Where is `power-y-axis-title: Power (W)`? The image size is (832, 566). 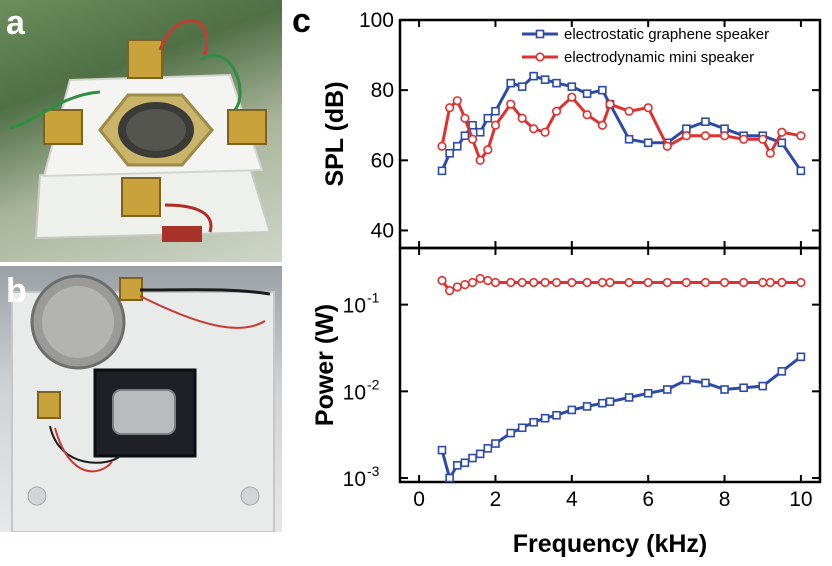 power-y-axis-title: Power (W) is located at coordinates (325, 365).